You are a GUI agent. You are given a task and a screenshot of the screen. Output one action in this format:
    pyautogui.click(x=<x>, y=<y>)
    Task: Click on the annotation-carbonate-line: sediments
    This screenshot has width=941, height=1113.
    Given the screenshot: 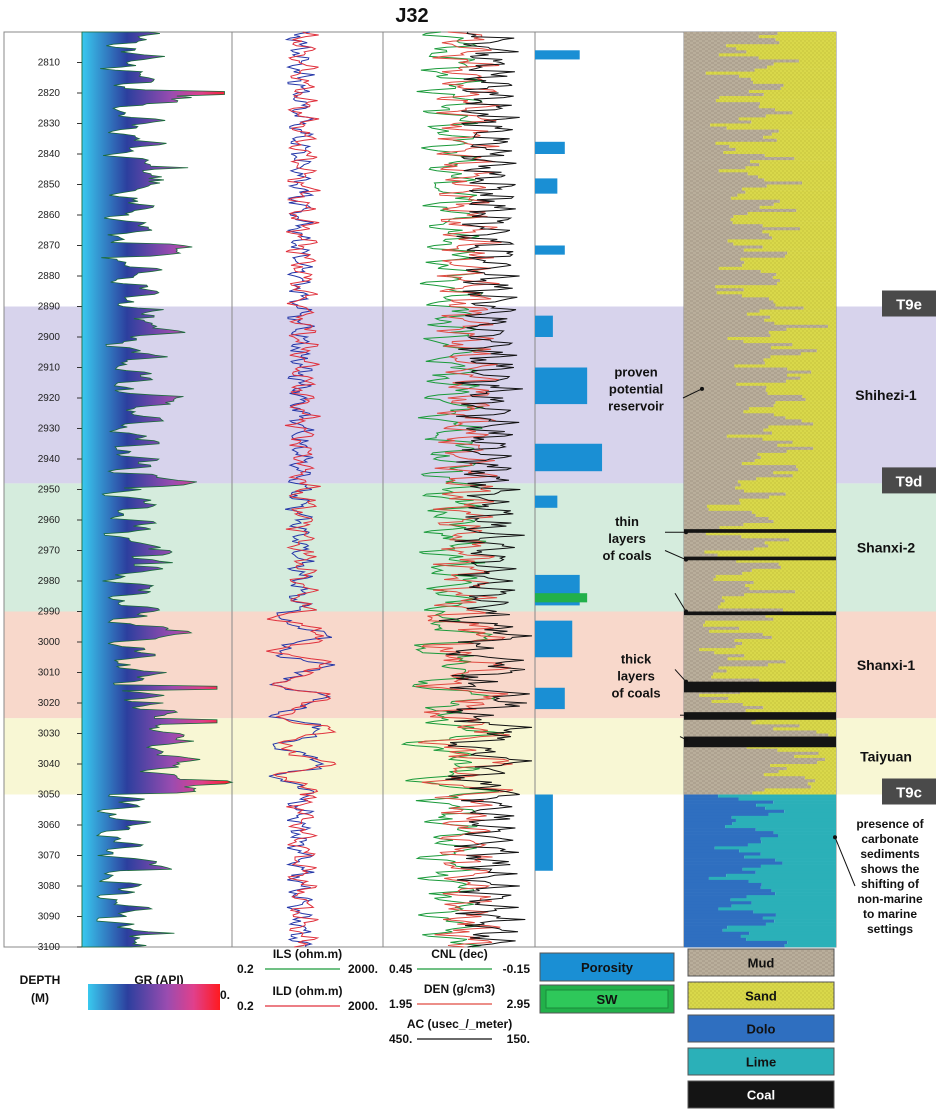 What is the action you would take?
    pyautogui.click(x=890, y=854)
    